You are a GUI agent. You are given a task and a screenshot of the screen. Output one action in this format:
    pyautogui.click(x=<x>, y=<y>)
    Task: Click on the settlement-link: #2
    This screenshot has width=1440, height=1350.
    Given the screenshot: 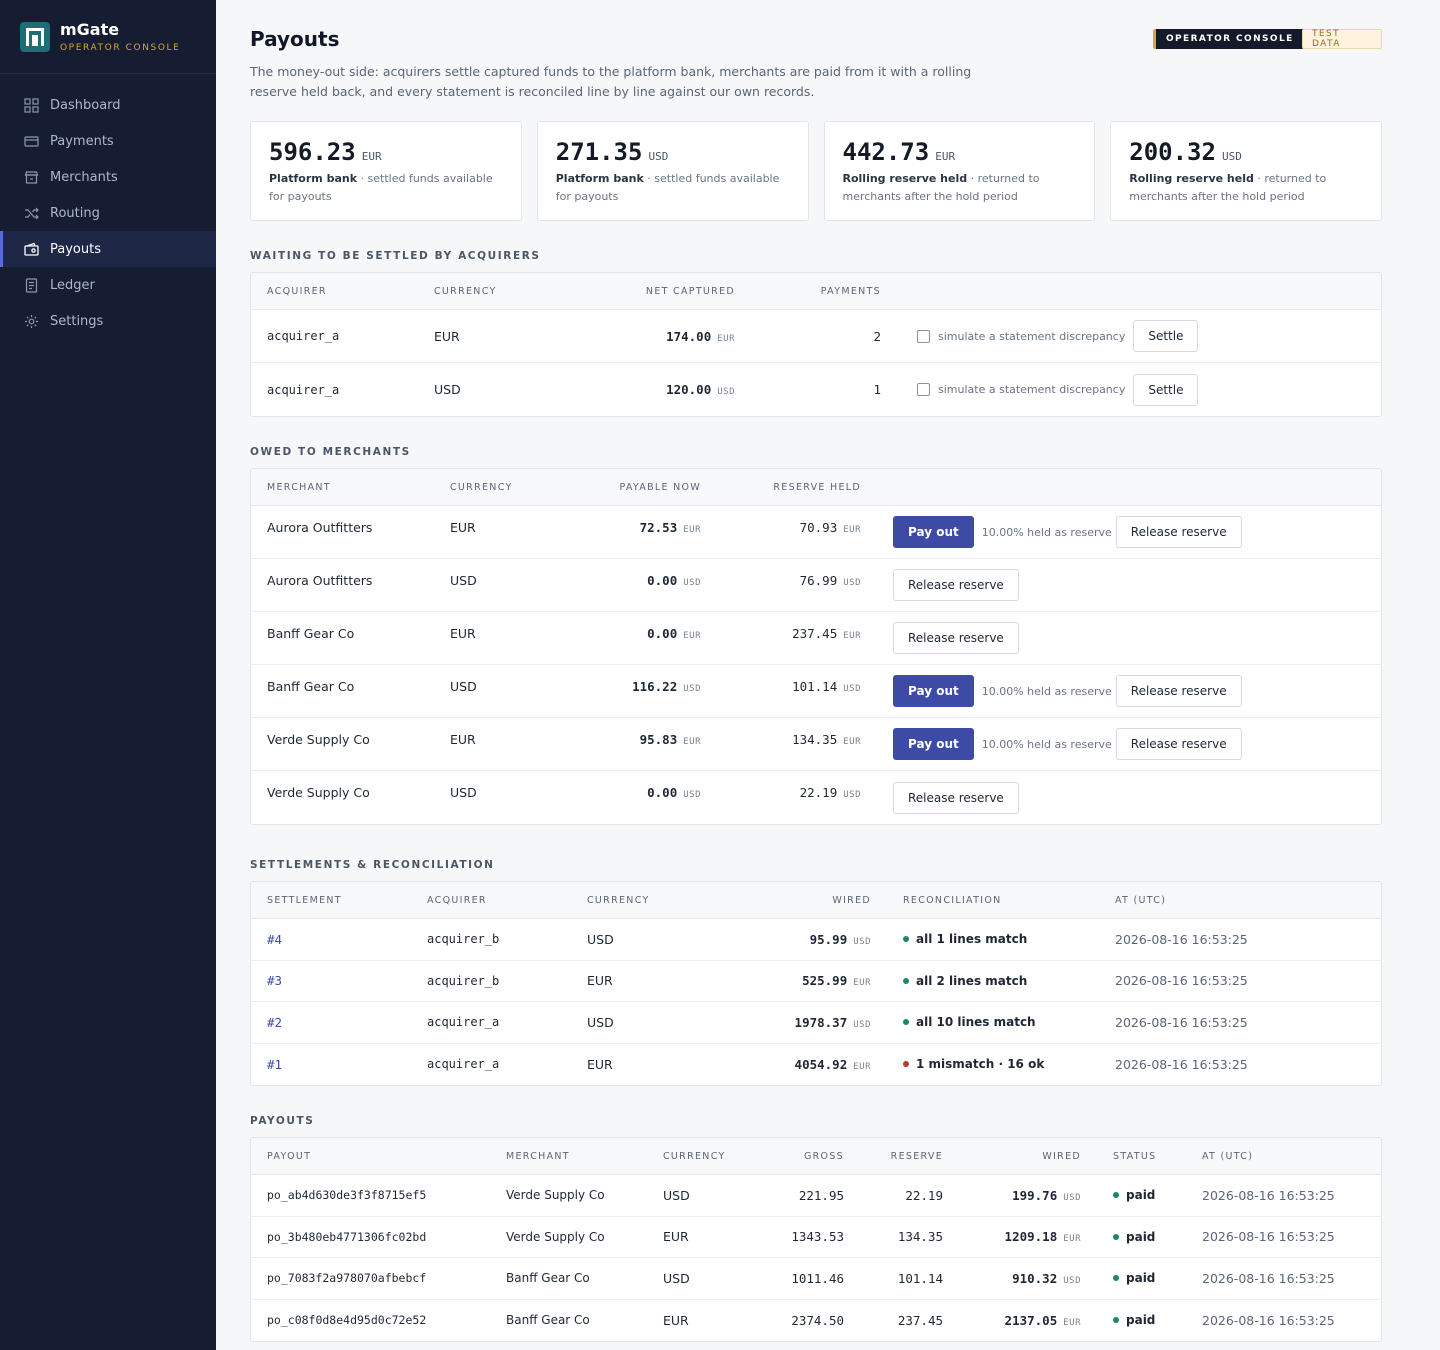 What is the action you would take?
    pyautogui.click(x=275, y=1022)
    